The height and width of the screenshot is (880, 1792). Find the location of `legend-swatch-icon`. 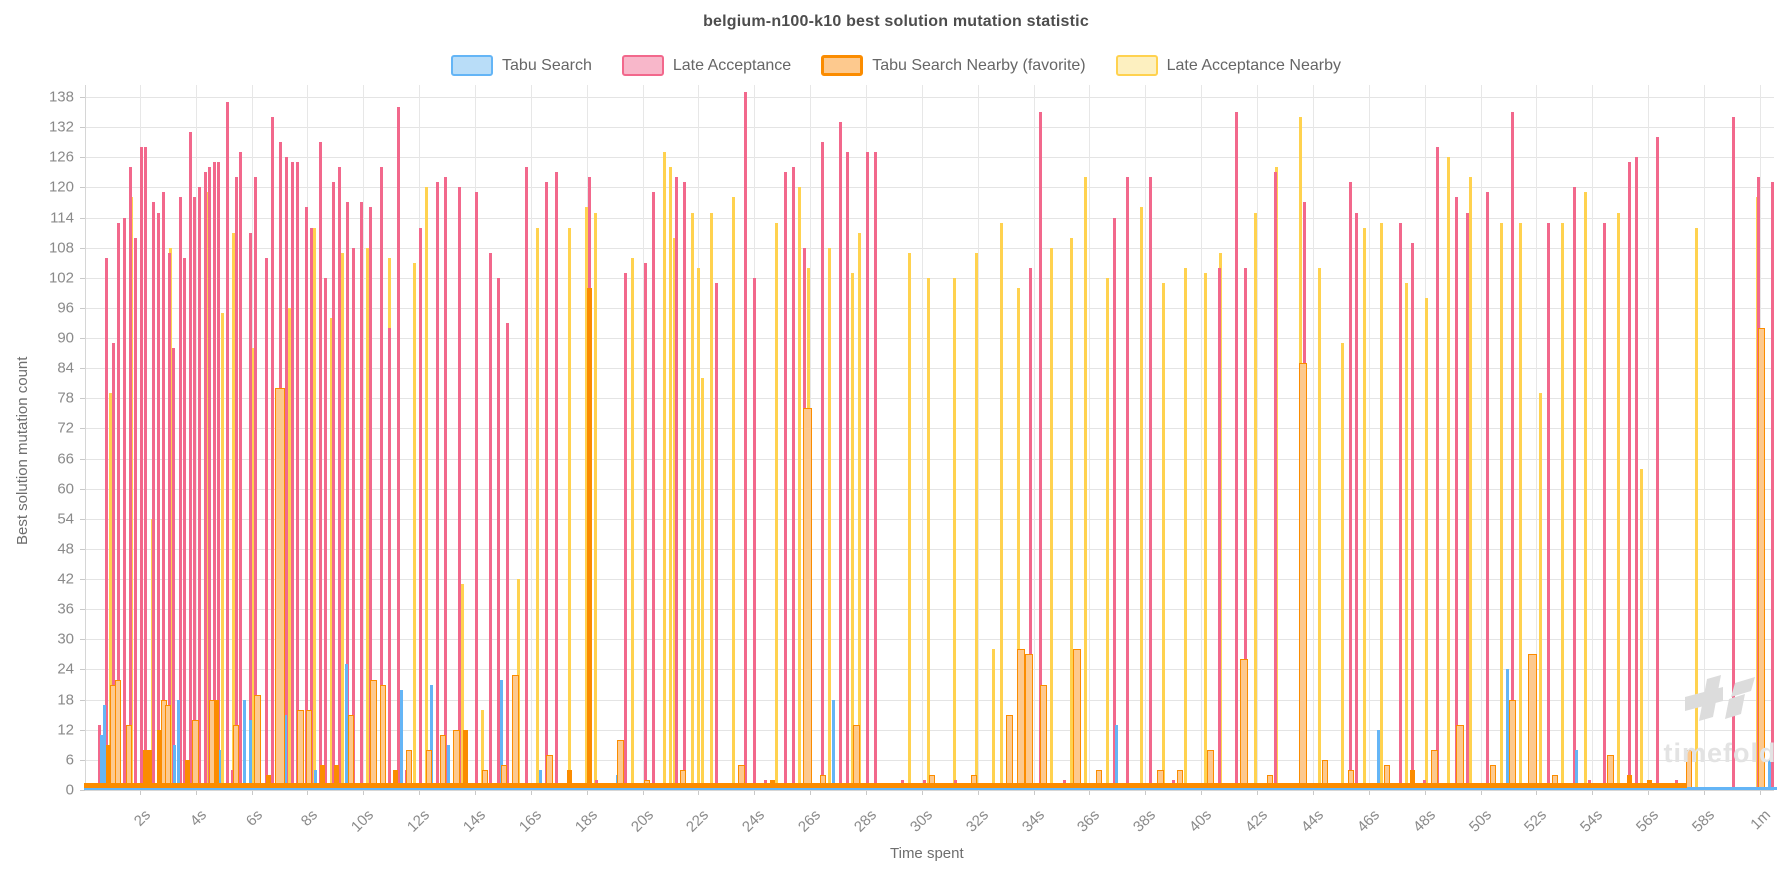

legend-swatch-icon is located at coordinates (842, 65).